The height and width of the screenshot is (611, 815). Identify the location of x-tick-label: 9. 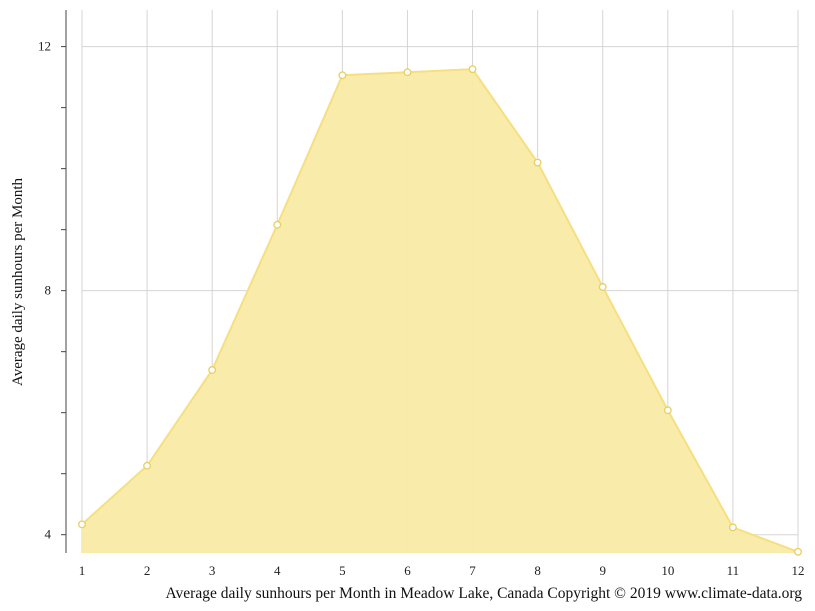
(602, 570).